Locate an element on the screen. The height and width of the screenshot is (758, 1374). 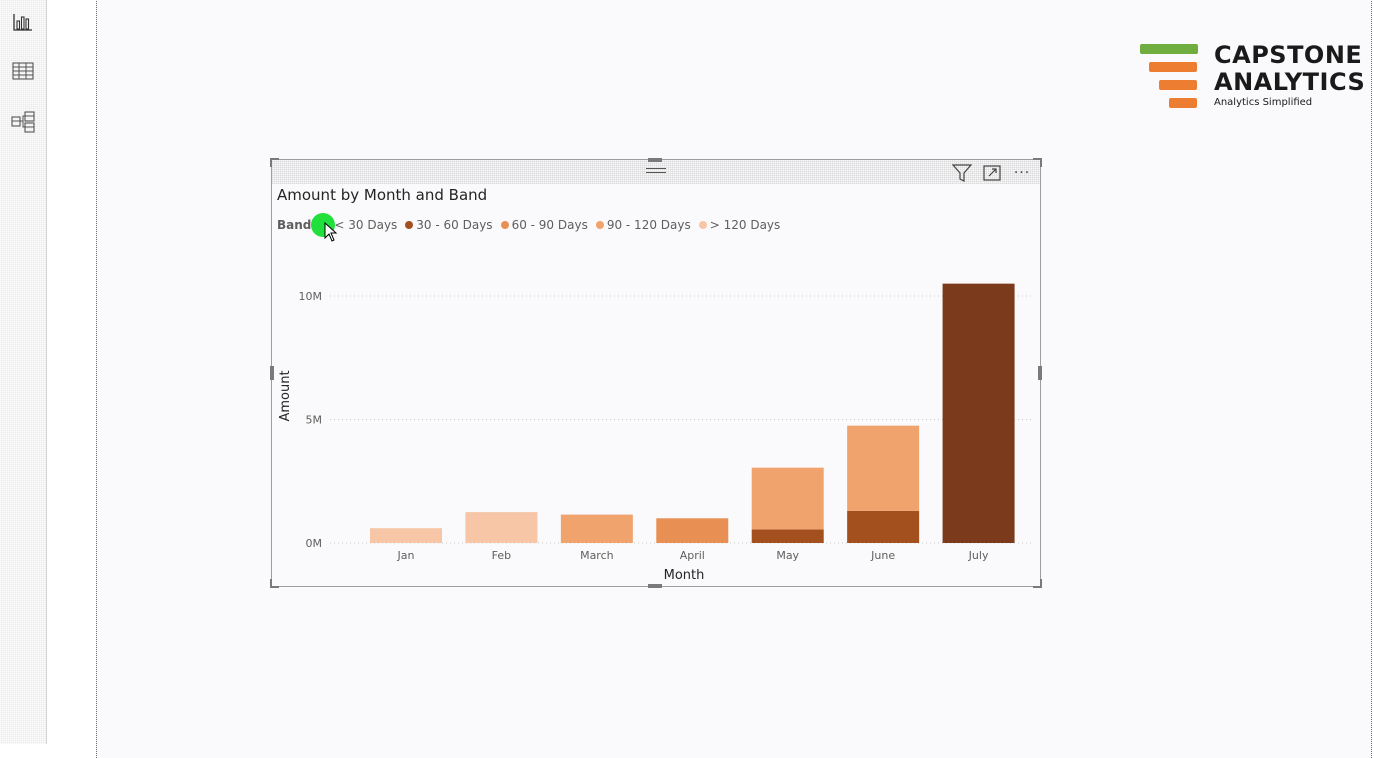
x-tick-label: Feb is located at coordinates (501, 555).